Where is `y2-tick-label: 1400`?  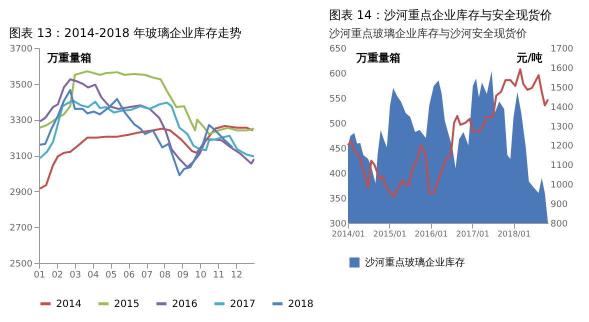
y2-tick-label: 1400 is located at coordinates (562, 107).